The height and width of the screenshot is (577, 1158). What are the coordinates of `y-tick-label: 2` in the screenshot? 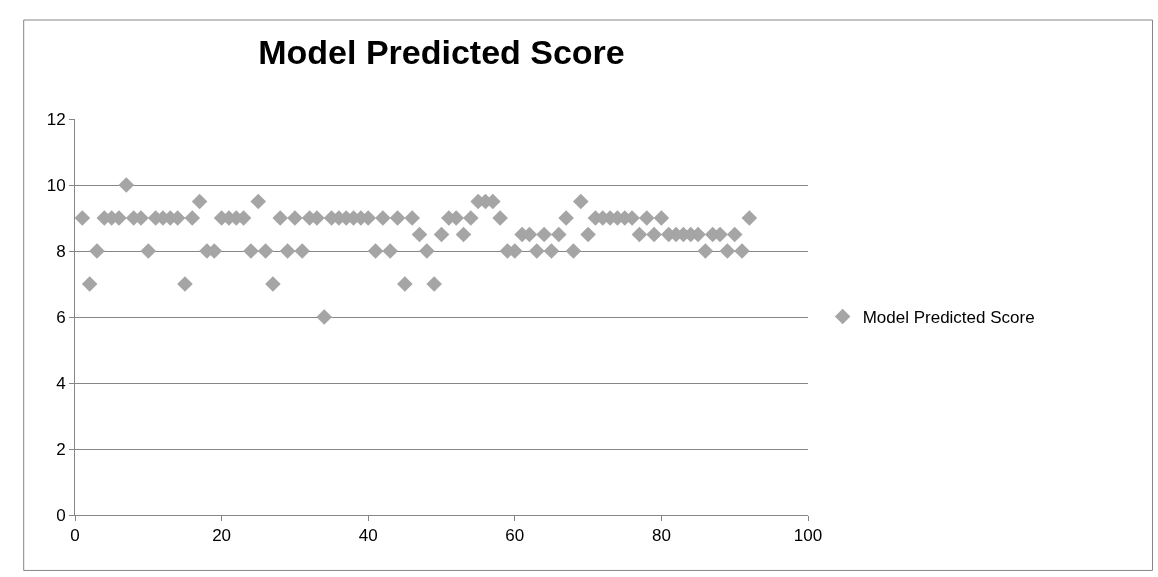 It's located at (61, 449).